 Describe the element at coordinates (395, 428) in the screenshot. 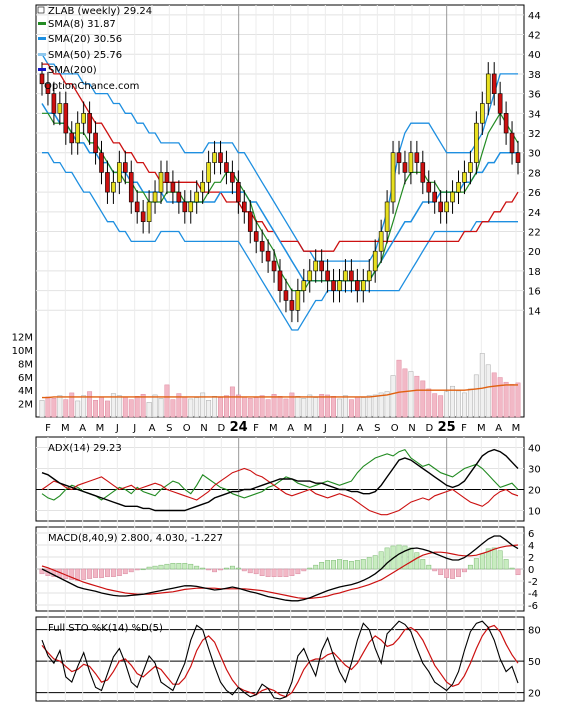

I see `month-label: O` at that location.